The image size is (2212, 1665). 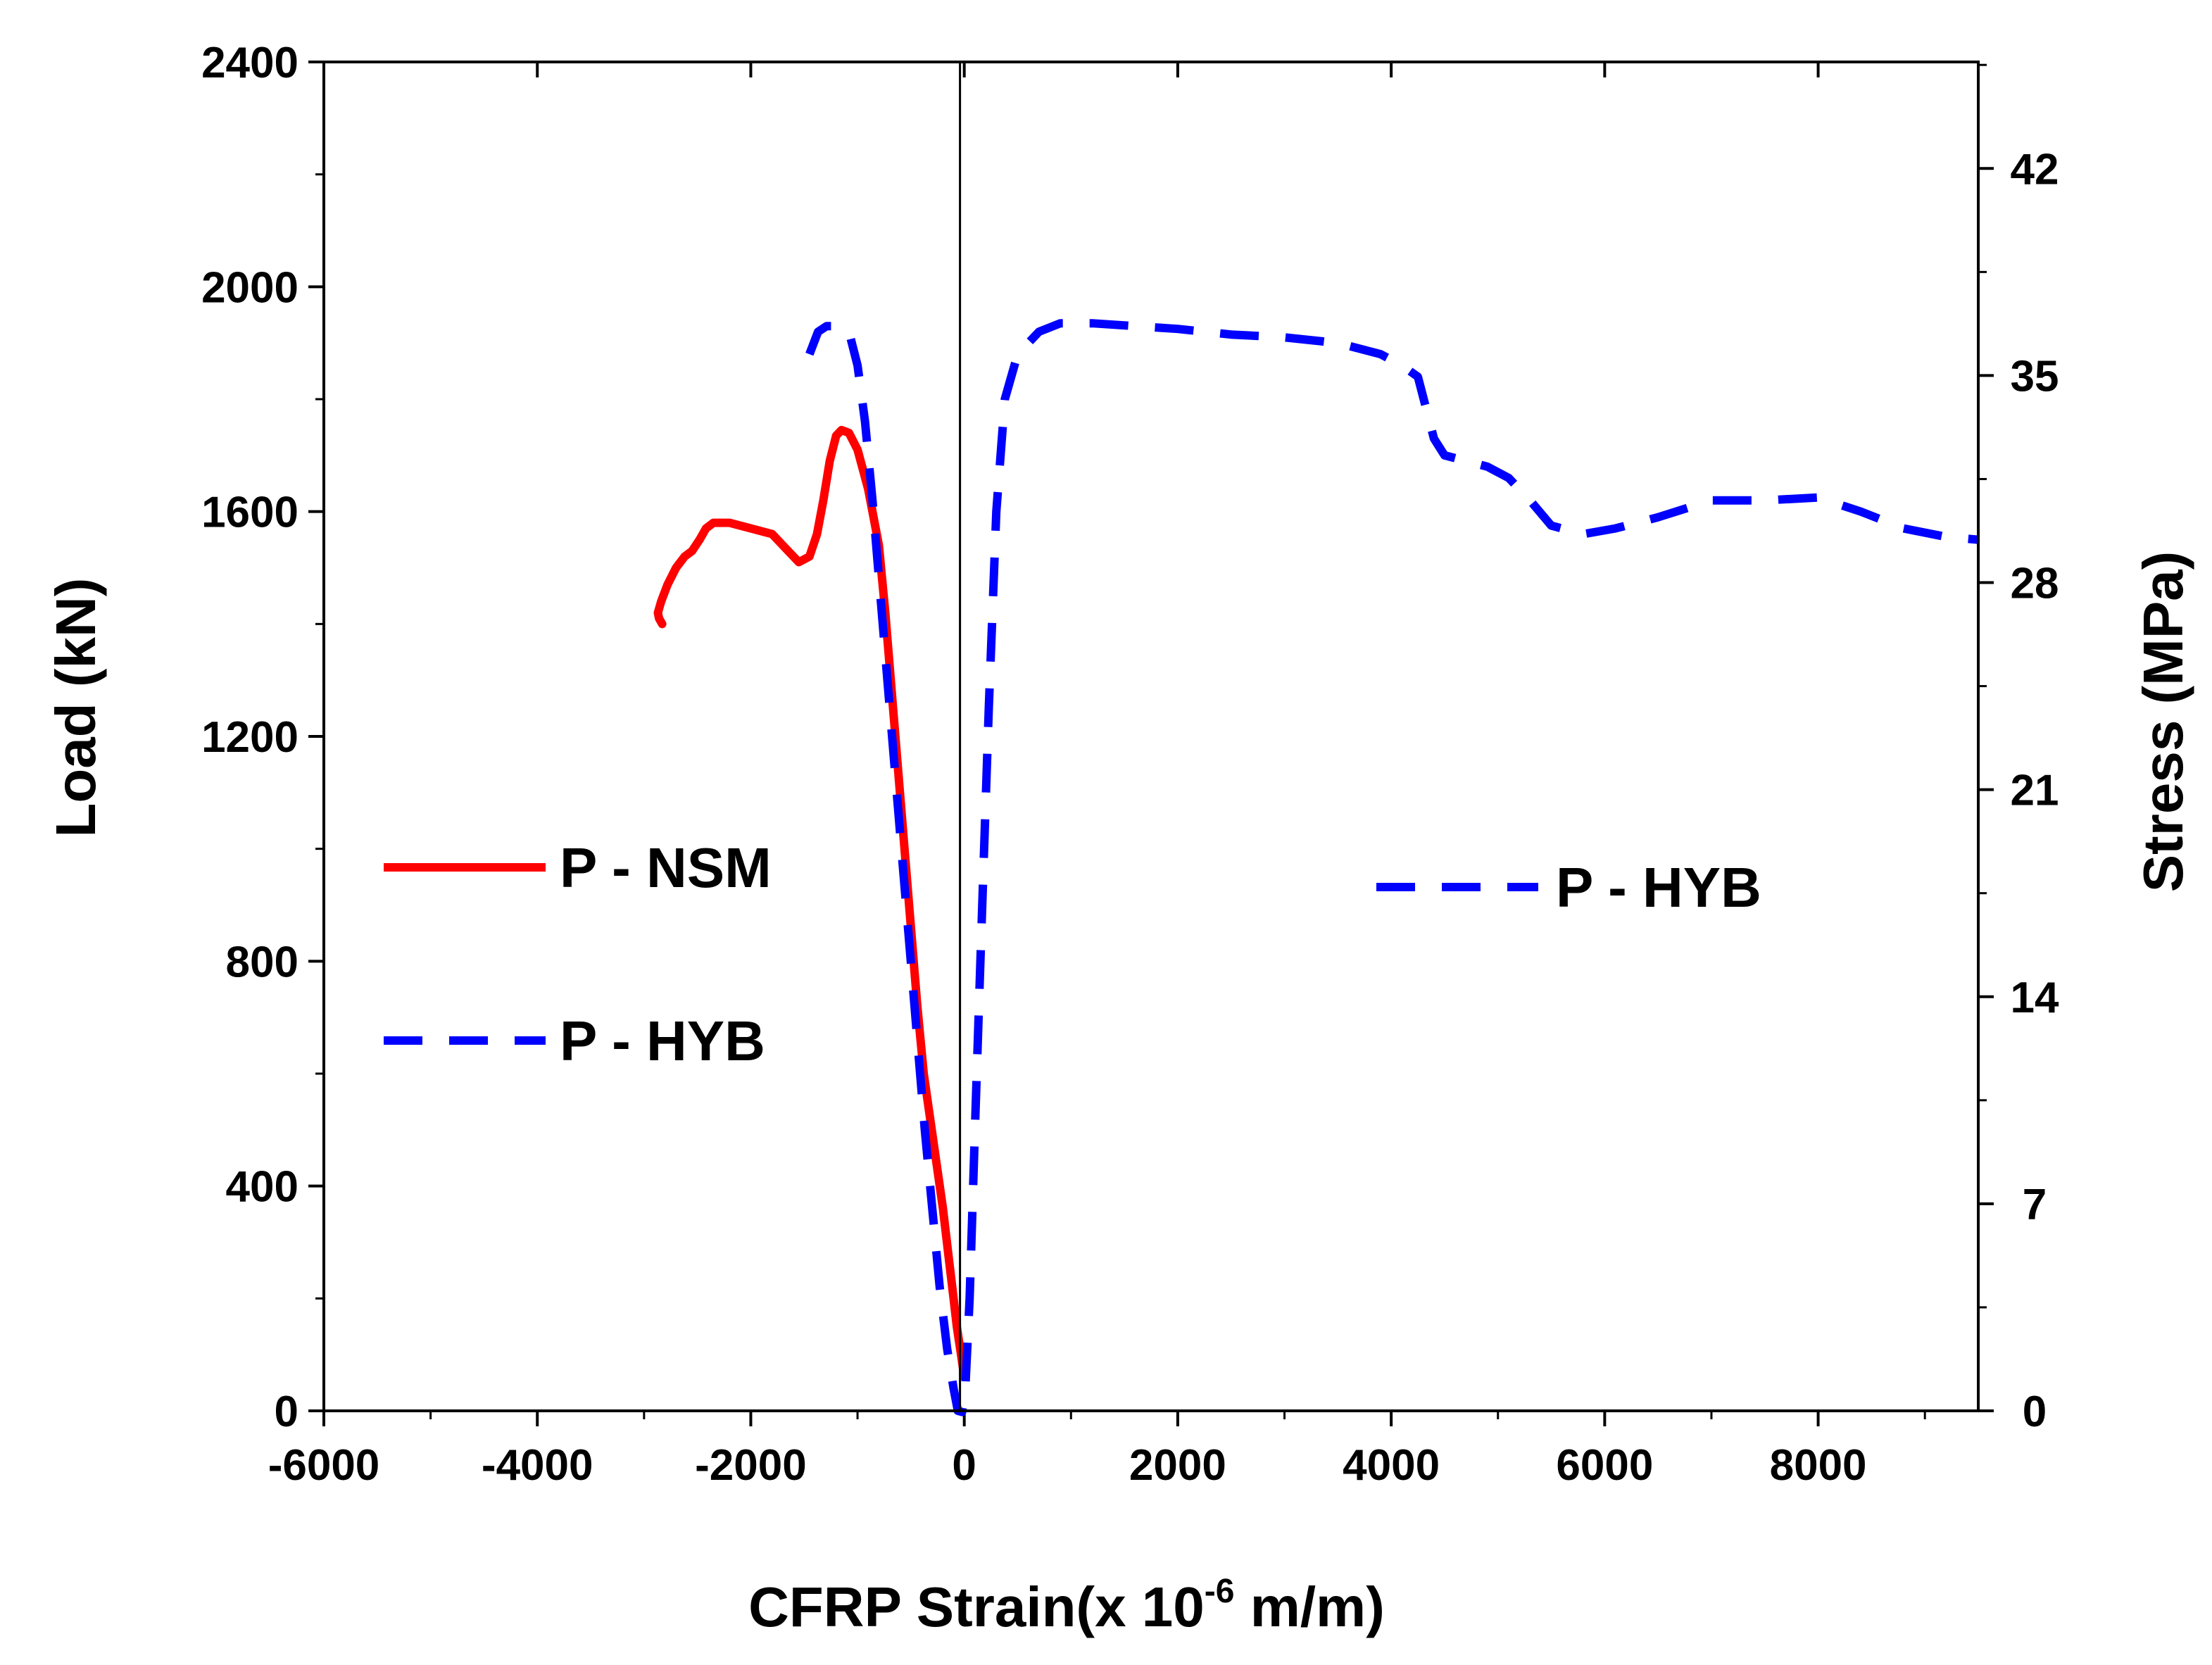 What do you see at coordinates (287, 1412) in the screenshot?
I see `y-tick-label: 0` at bounding box center [287, 1412].